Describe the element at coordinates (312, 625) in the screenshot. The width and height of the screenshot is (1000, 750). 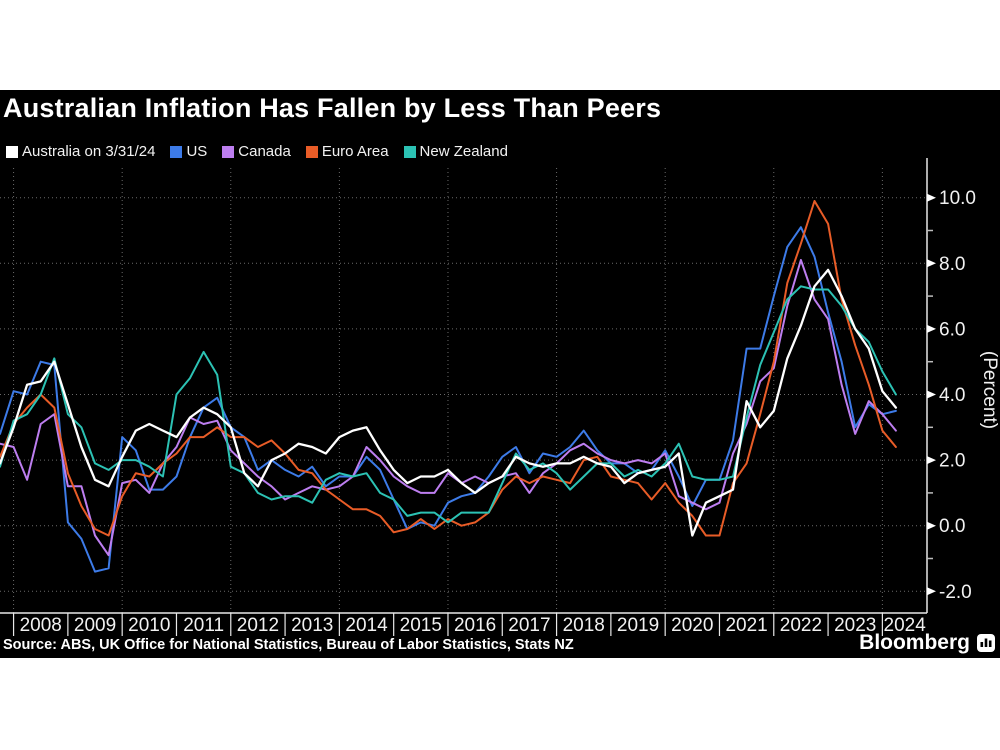
I see `x-axis-year-label: 2013` at that location.